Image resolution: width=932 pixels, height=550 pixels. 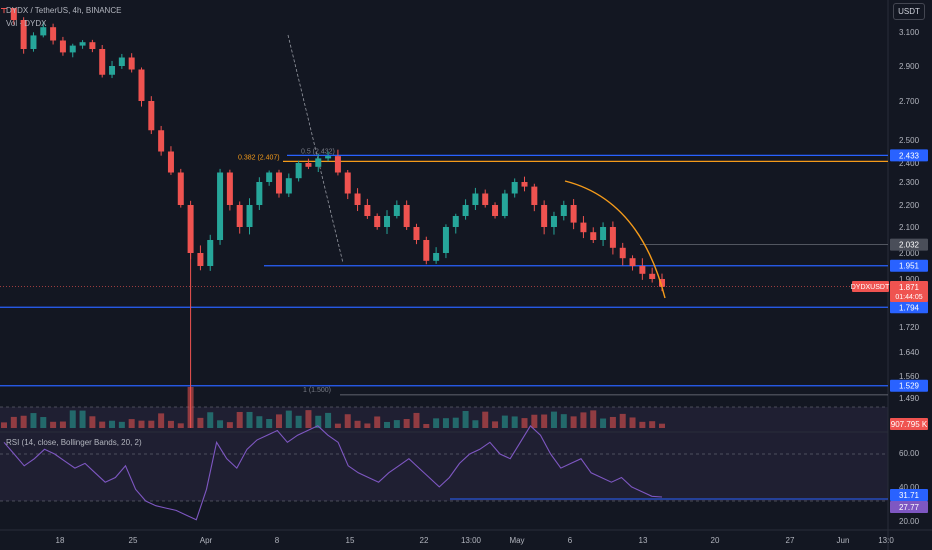 I want to click on time-tick-label: 25, so click(x=133, y=540).